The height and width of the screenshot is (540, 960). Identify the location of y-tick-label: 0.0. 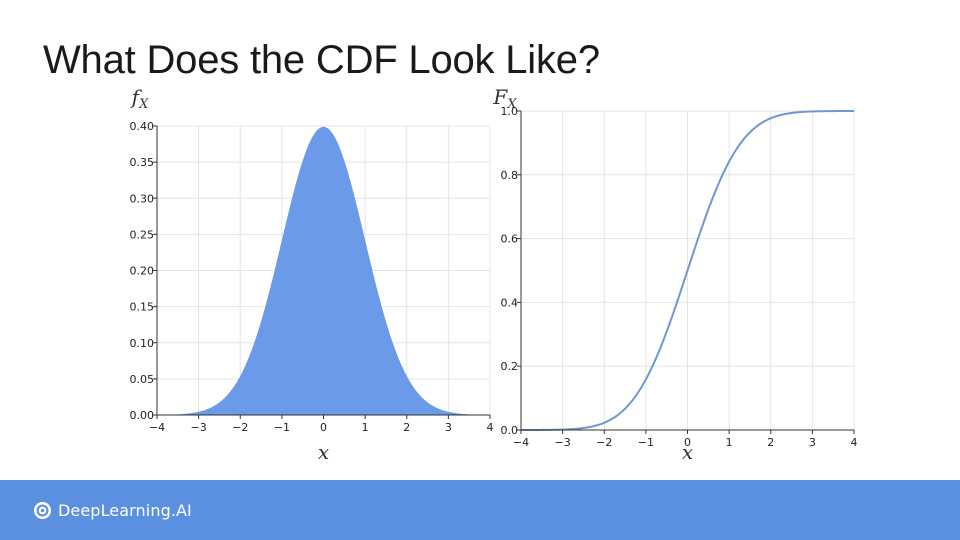
(510, 430).